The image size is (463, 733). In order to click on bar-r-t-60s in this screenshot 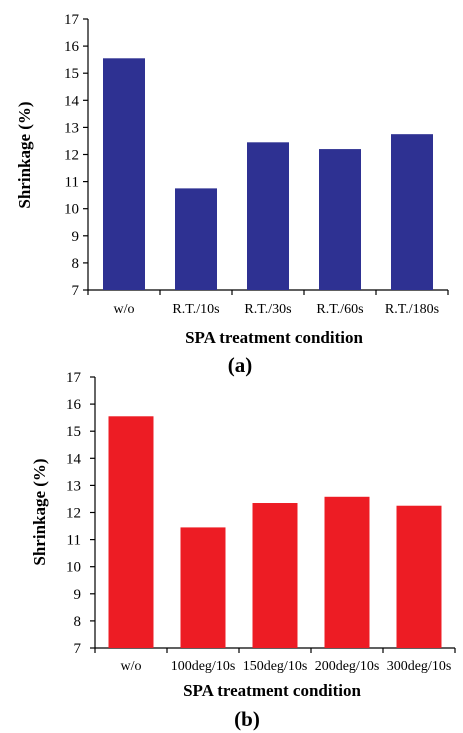, I will do `click(340, 219)`.